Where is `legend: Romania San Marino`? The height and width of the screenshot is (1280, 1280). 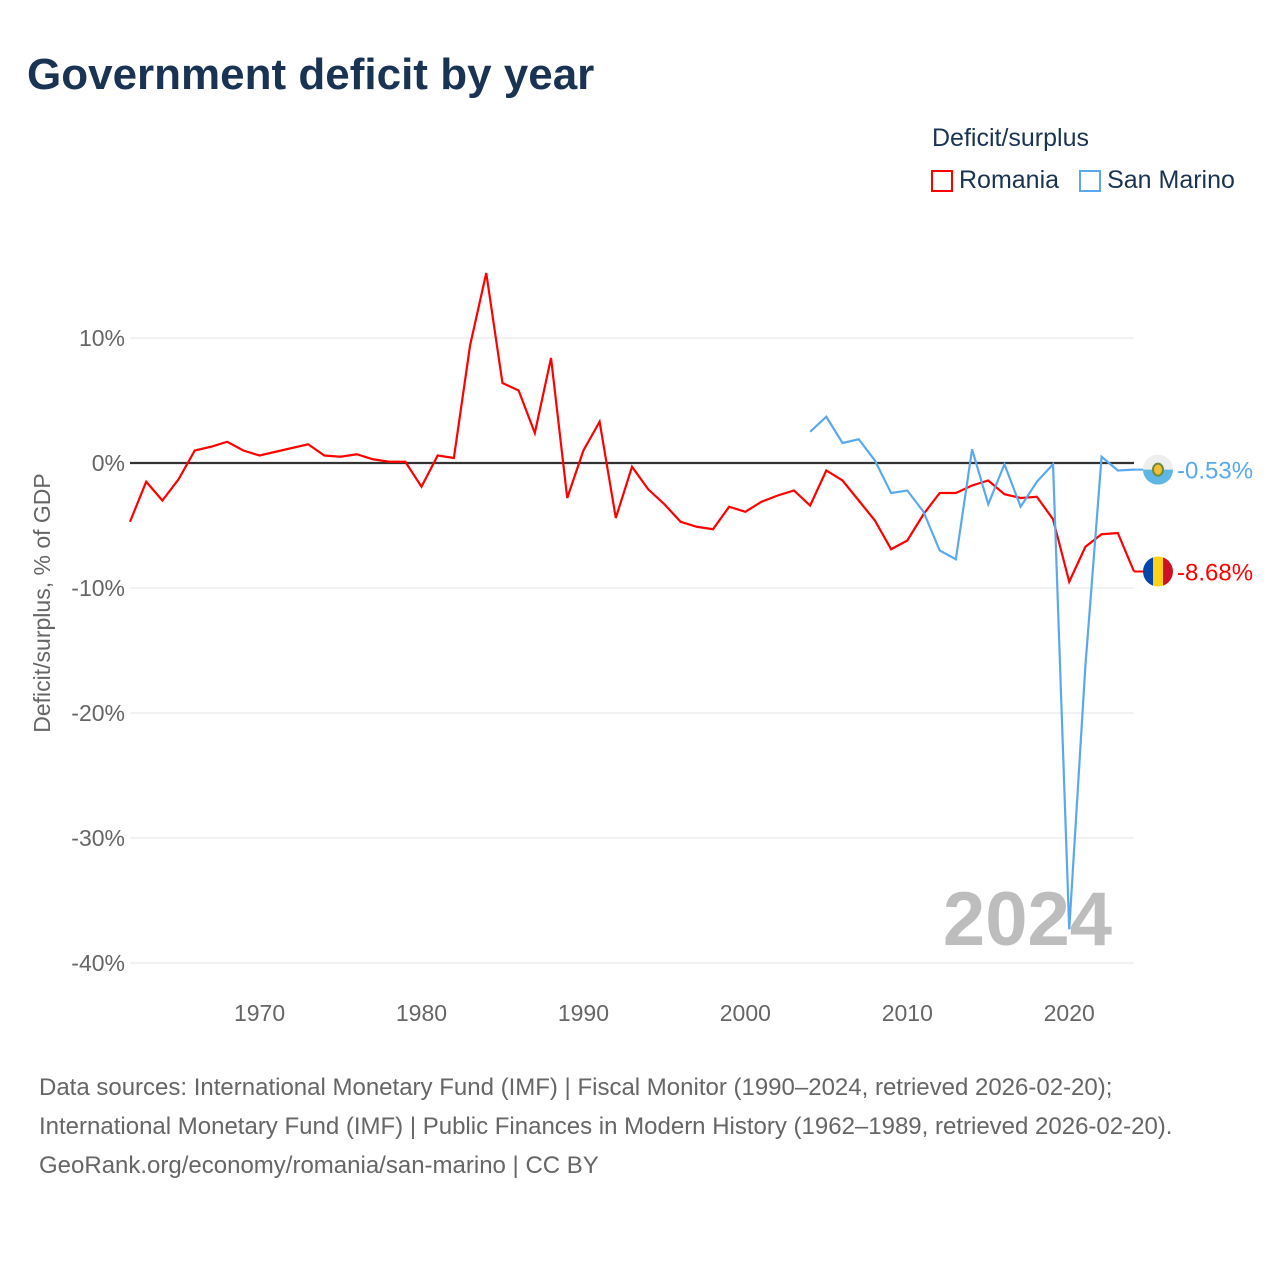 legend: Romania San Marino is located at coordinates (1083, 180).